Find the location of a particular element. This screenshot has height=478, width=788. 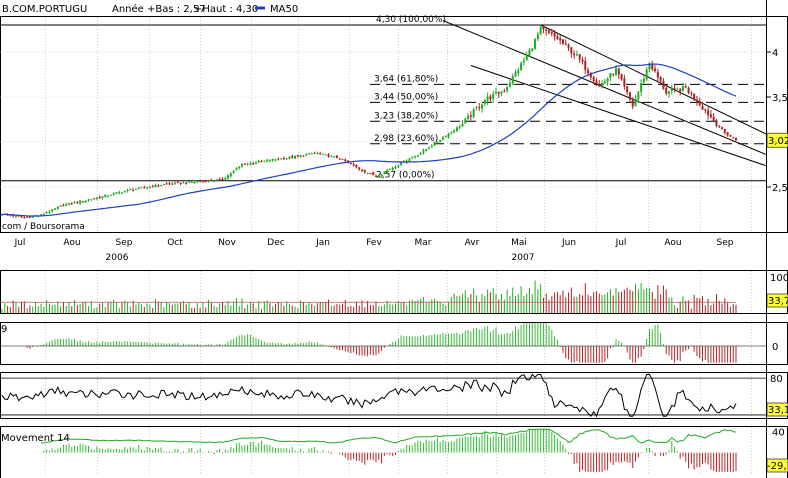

month-label: Jun is located at coordinates (568, 243).